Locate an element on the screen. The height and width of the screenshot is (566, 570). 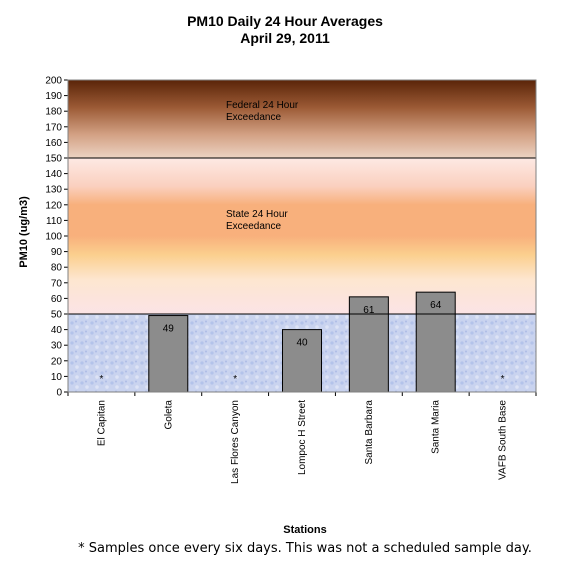
y-tick-label: 10 is located at coordinates (57, 377).